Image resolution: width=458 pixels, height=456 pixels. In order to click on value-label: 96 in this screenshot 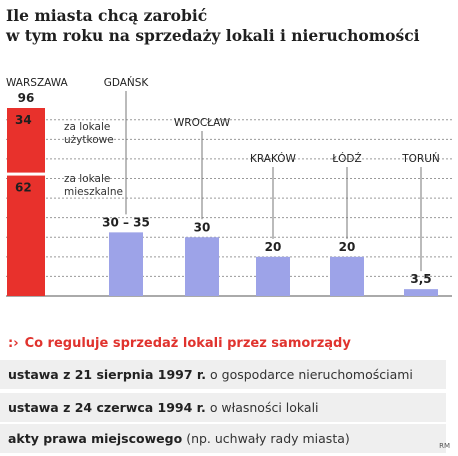, I will do `click(26, 98)`.